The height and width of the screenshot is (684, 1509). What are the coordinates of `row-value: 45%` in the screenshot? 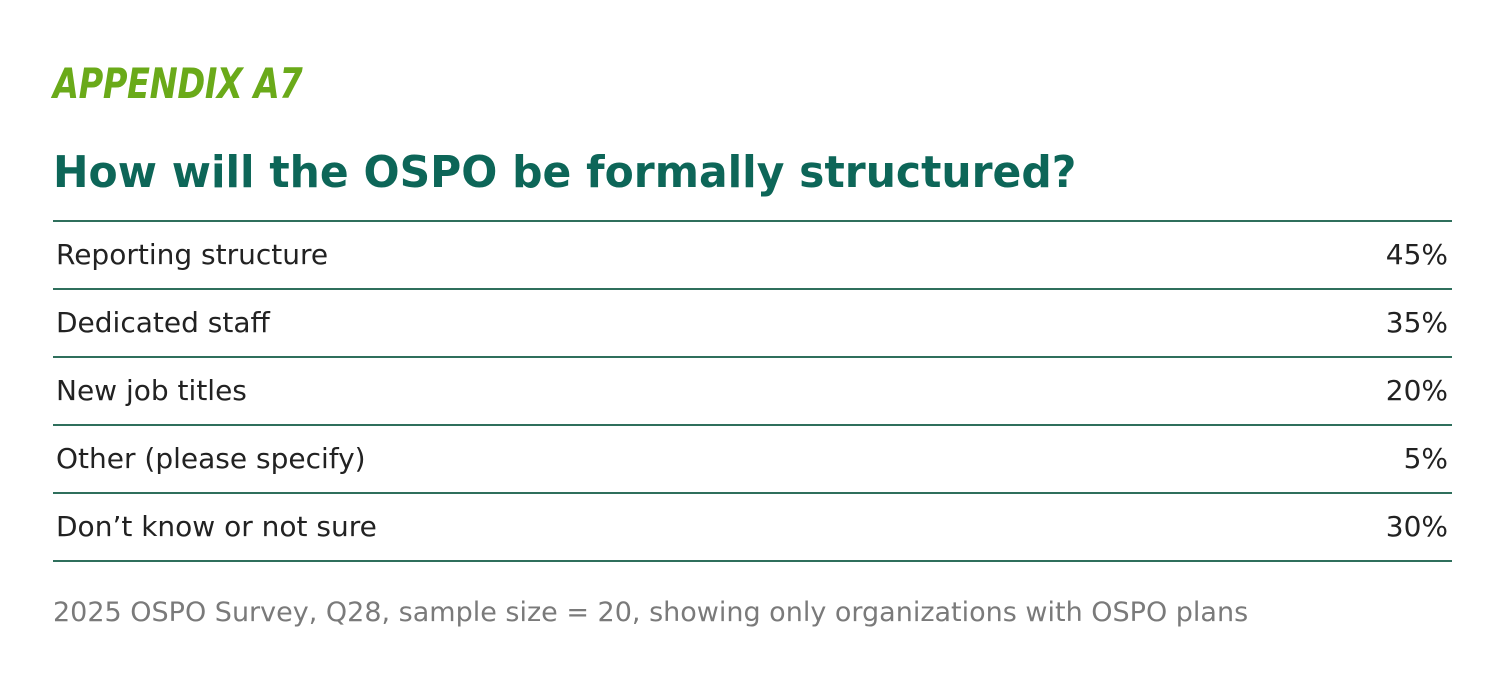 It's located at (1416, 254).